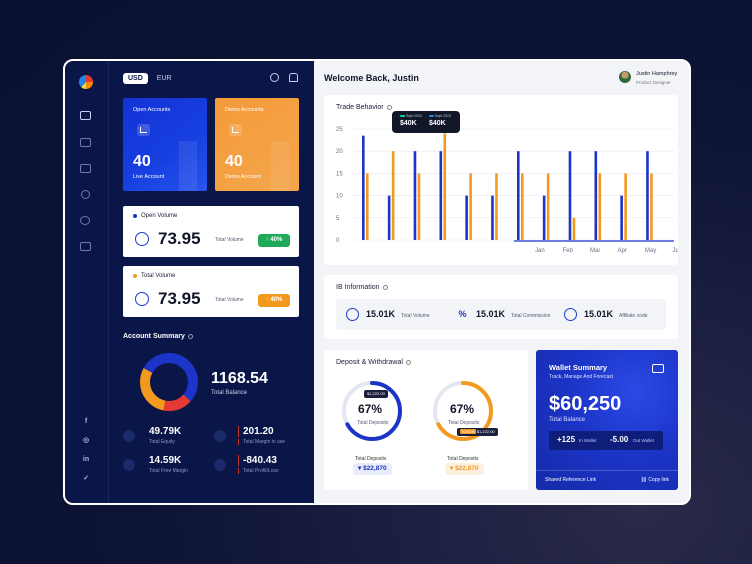  Describe the element at coordinates (566, 439) in the screenshot. I see `wallet-in-value: +125` at that location.